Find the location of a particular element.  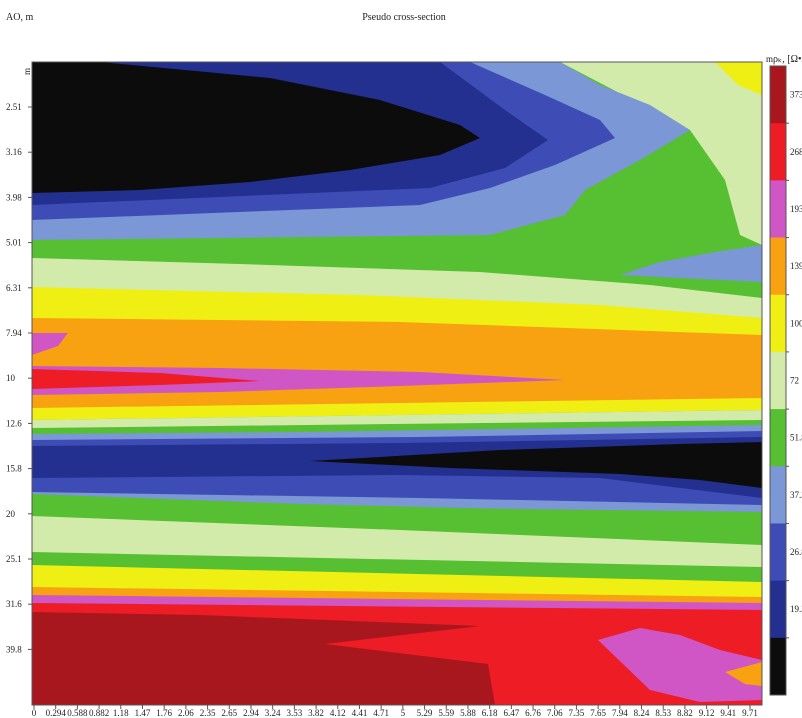

y-tick-label: 10 is located at coordinates (11, 378).